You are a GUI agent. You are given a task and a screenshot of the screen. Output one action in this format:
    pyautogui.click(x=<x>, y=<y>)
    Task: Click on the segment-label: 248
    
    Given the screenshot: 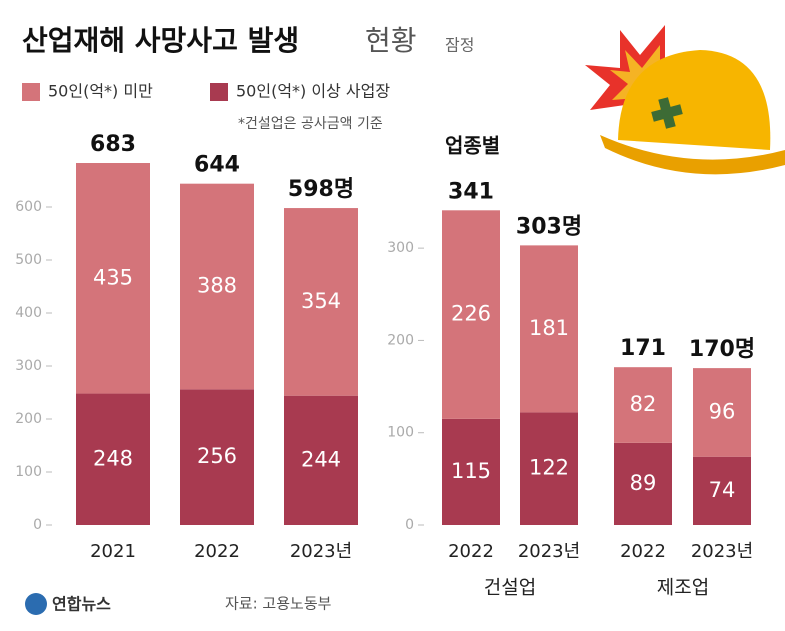 What is the action you would take?
    pyautogui.click(x=113, y=458)
    